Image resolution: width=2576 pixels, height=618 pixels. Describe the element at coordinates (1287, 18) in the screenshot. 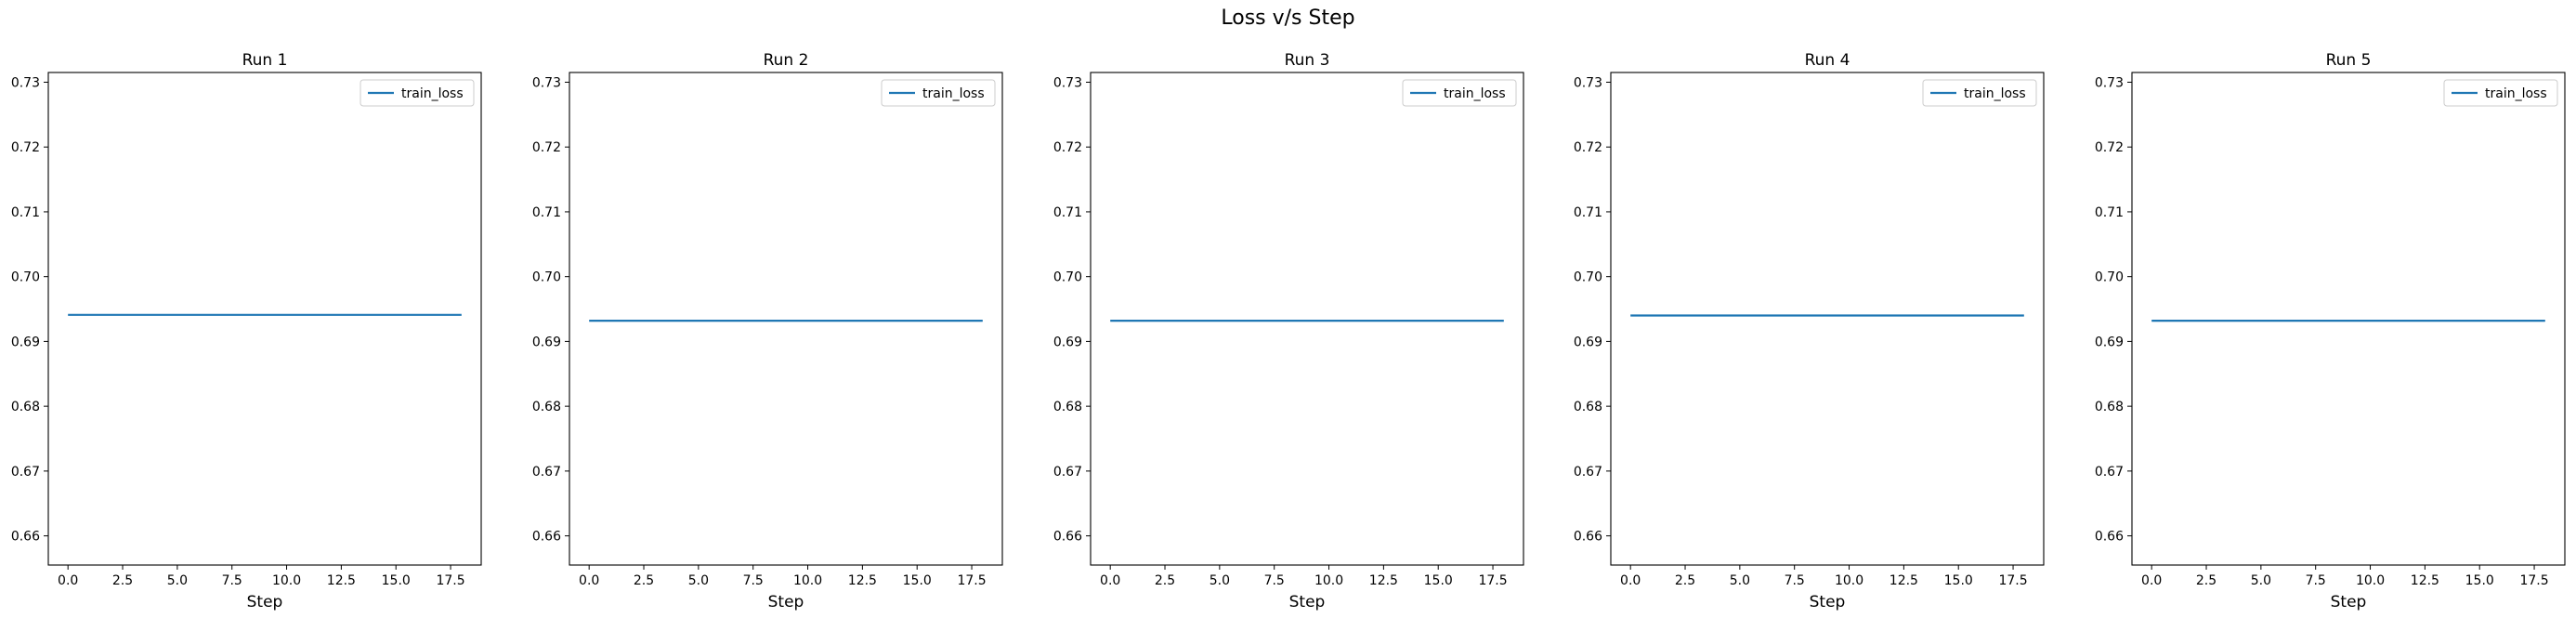

I see `figure-title: Loss v/s Step` at that location.